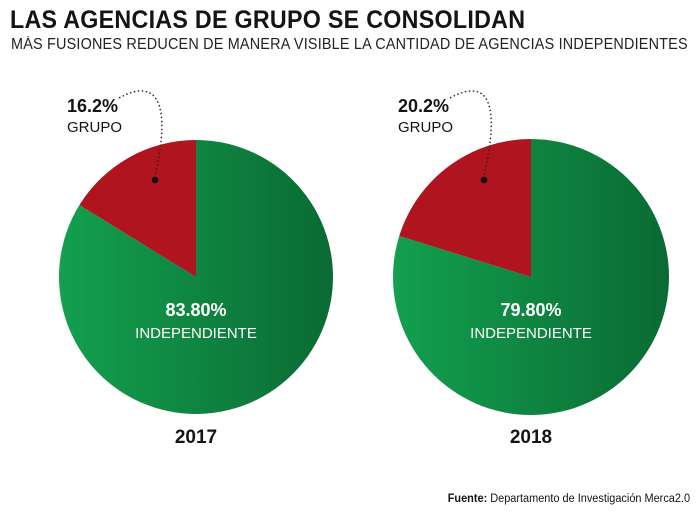 This screenshot has width=700, height=518. I want to click on label-independiente-name-2018: INDEPENDIENTE, so click(531, 333).